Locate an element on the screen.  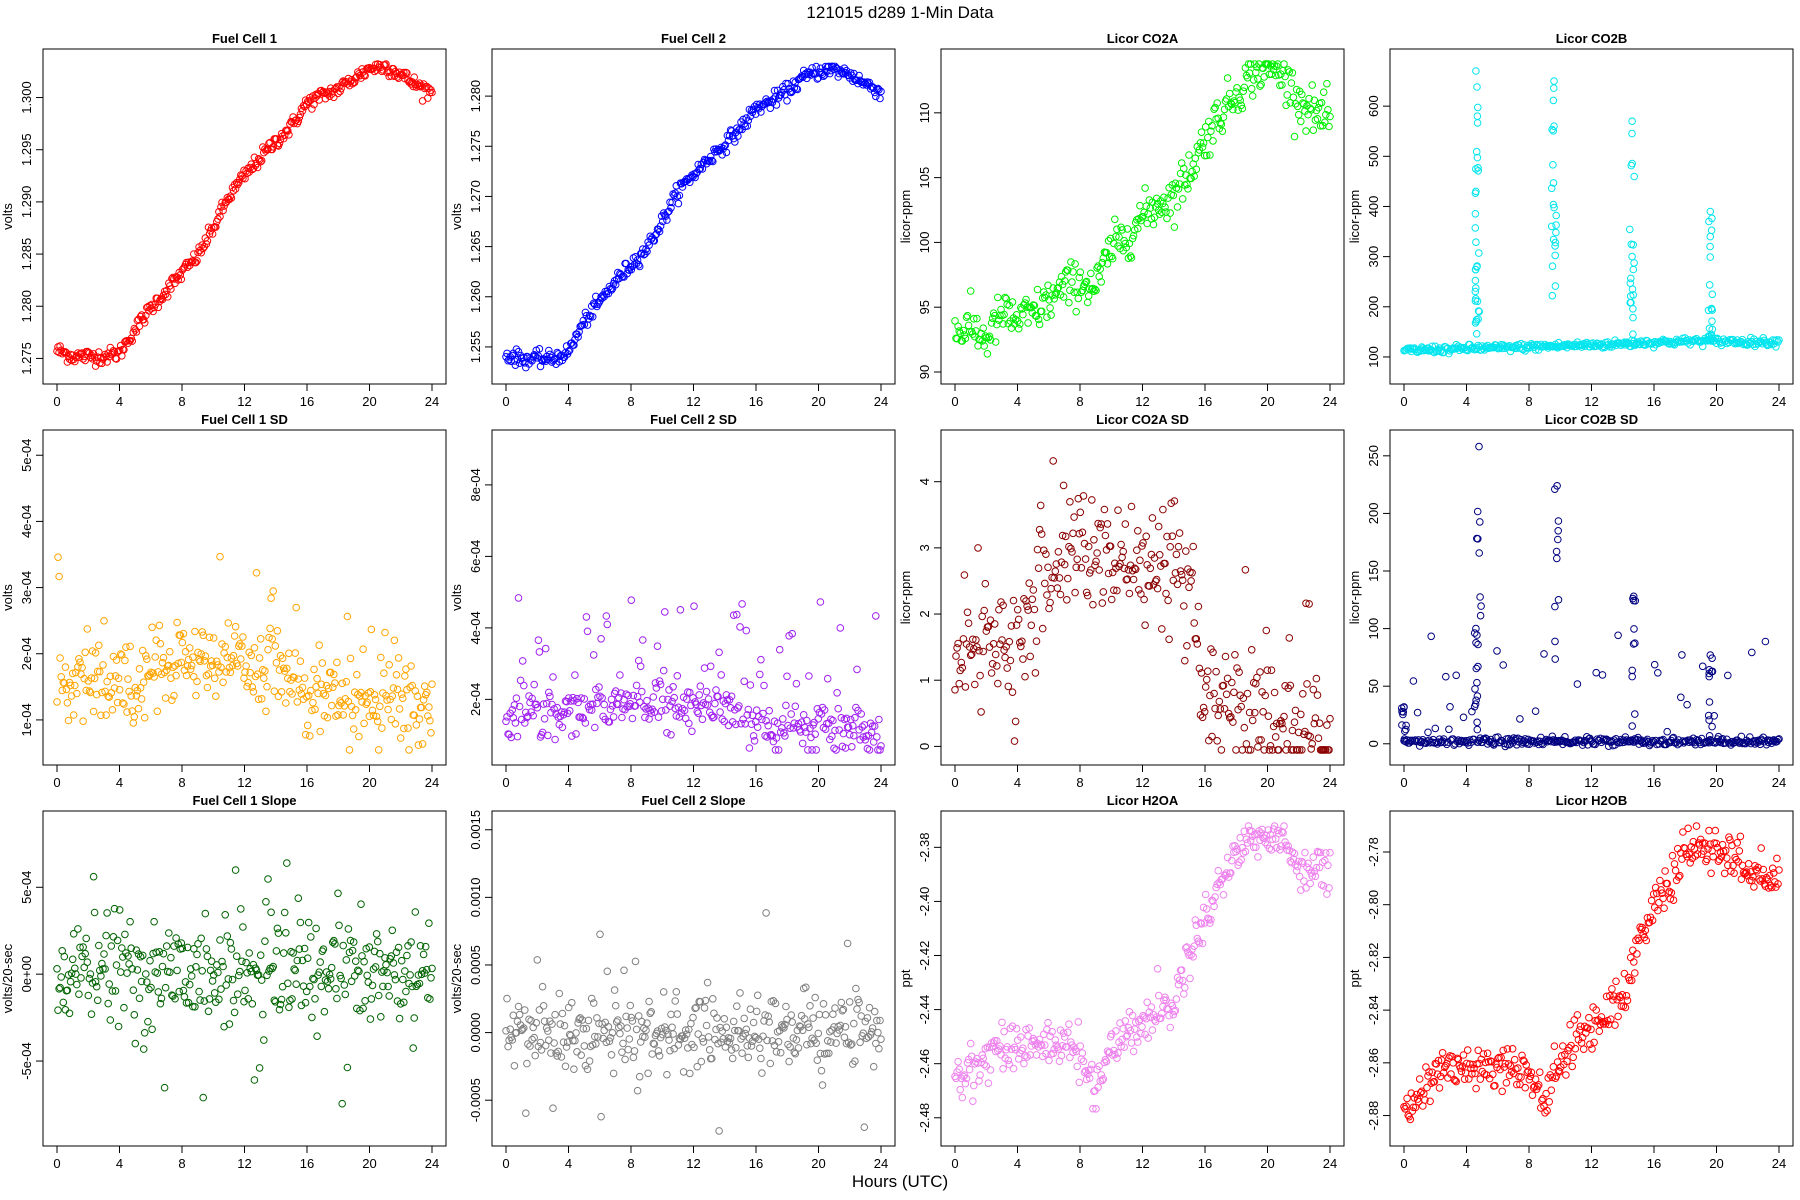
x-tick-label: 4 is located at coordinates (568, 1163).